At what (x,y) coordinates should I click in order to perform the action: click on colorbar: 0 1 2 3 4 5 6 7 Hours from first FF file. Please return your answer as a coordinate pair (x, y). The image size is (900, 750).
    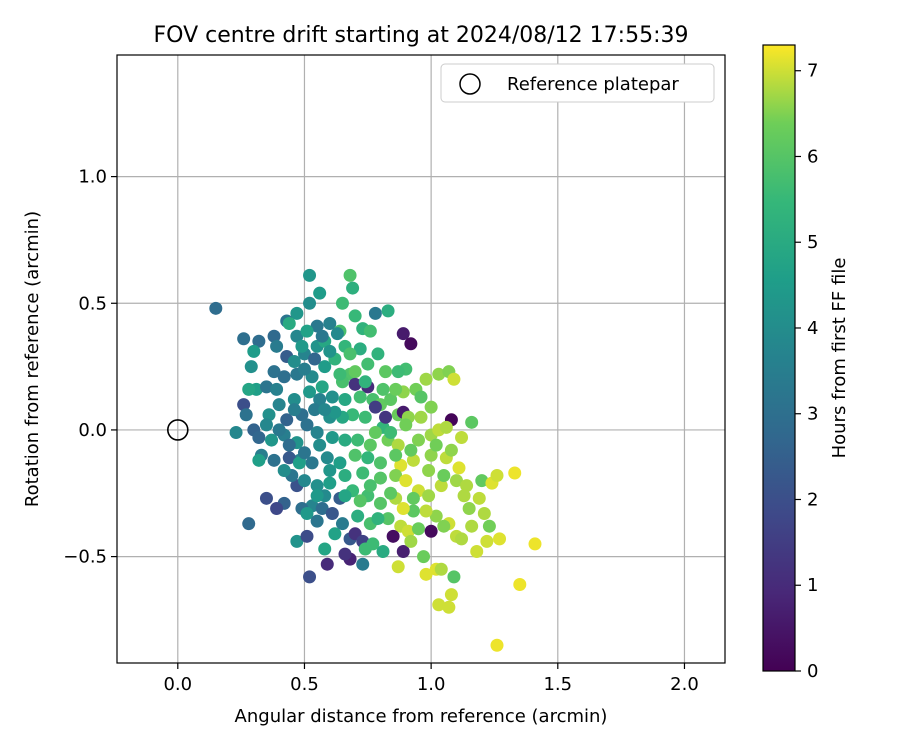
    Looking at the image, I should click on (806, 363).